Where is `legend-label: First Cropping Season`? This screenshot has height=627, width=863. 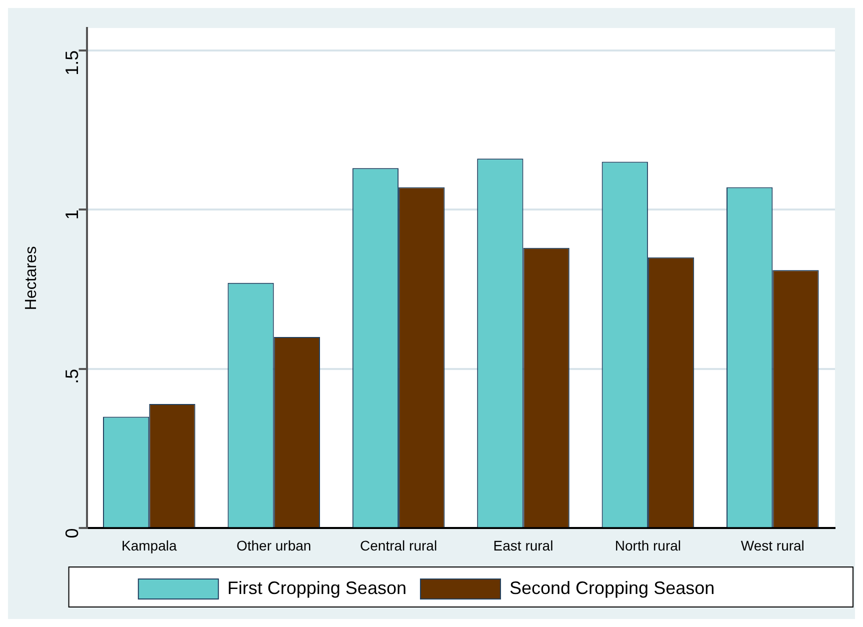
legend-label: First Cropping Season is located at coordinates (316, 588).